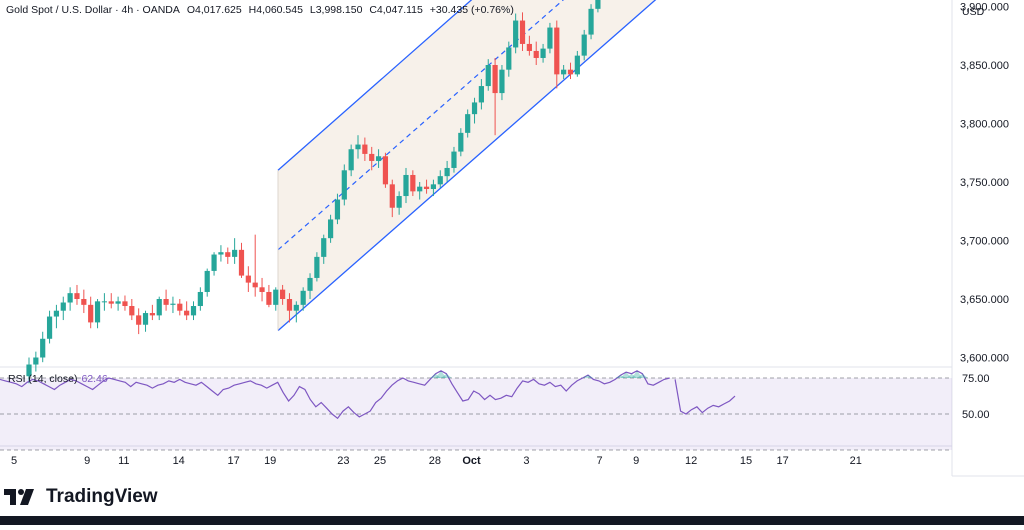 This screenshot has width=1024, height=530. Describe the element at coordinates (94, 379) in the screenshot. I see `rsi-value: 62.46` at that location.